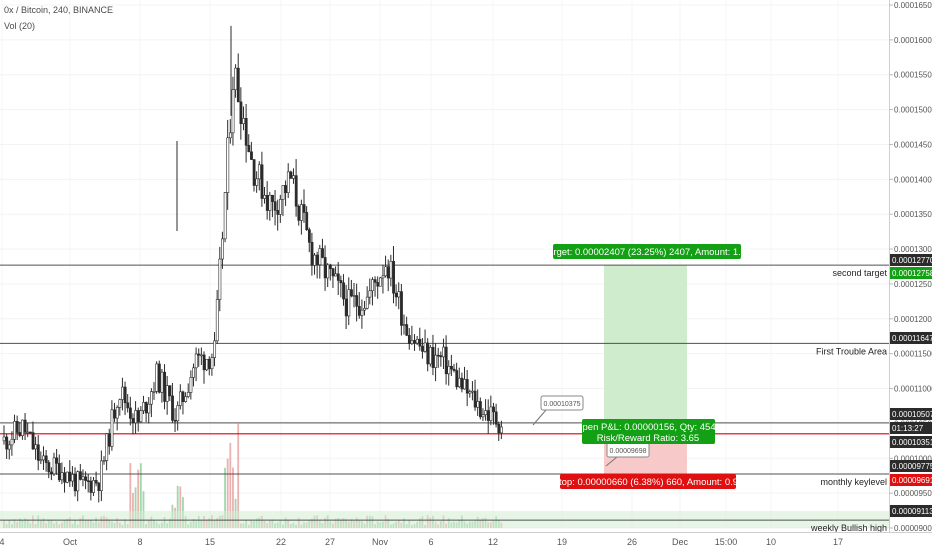 This screenshot has height=550, width=932. What do you see at coordinates (139, 542) in the screenshot?
I see `x-tick-label: 8` at bounding box center [139, 542].